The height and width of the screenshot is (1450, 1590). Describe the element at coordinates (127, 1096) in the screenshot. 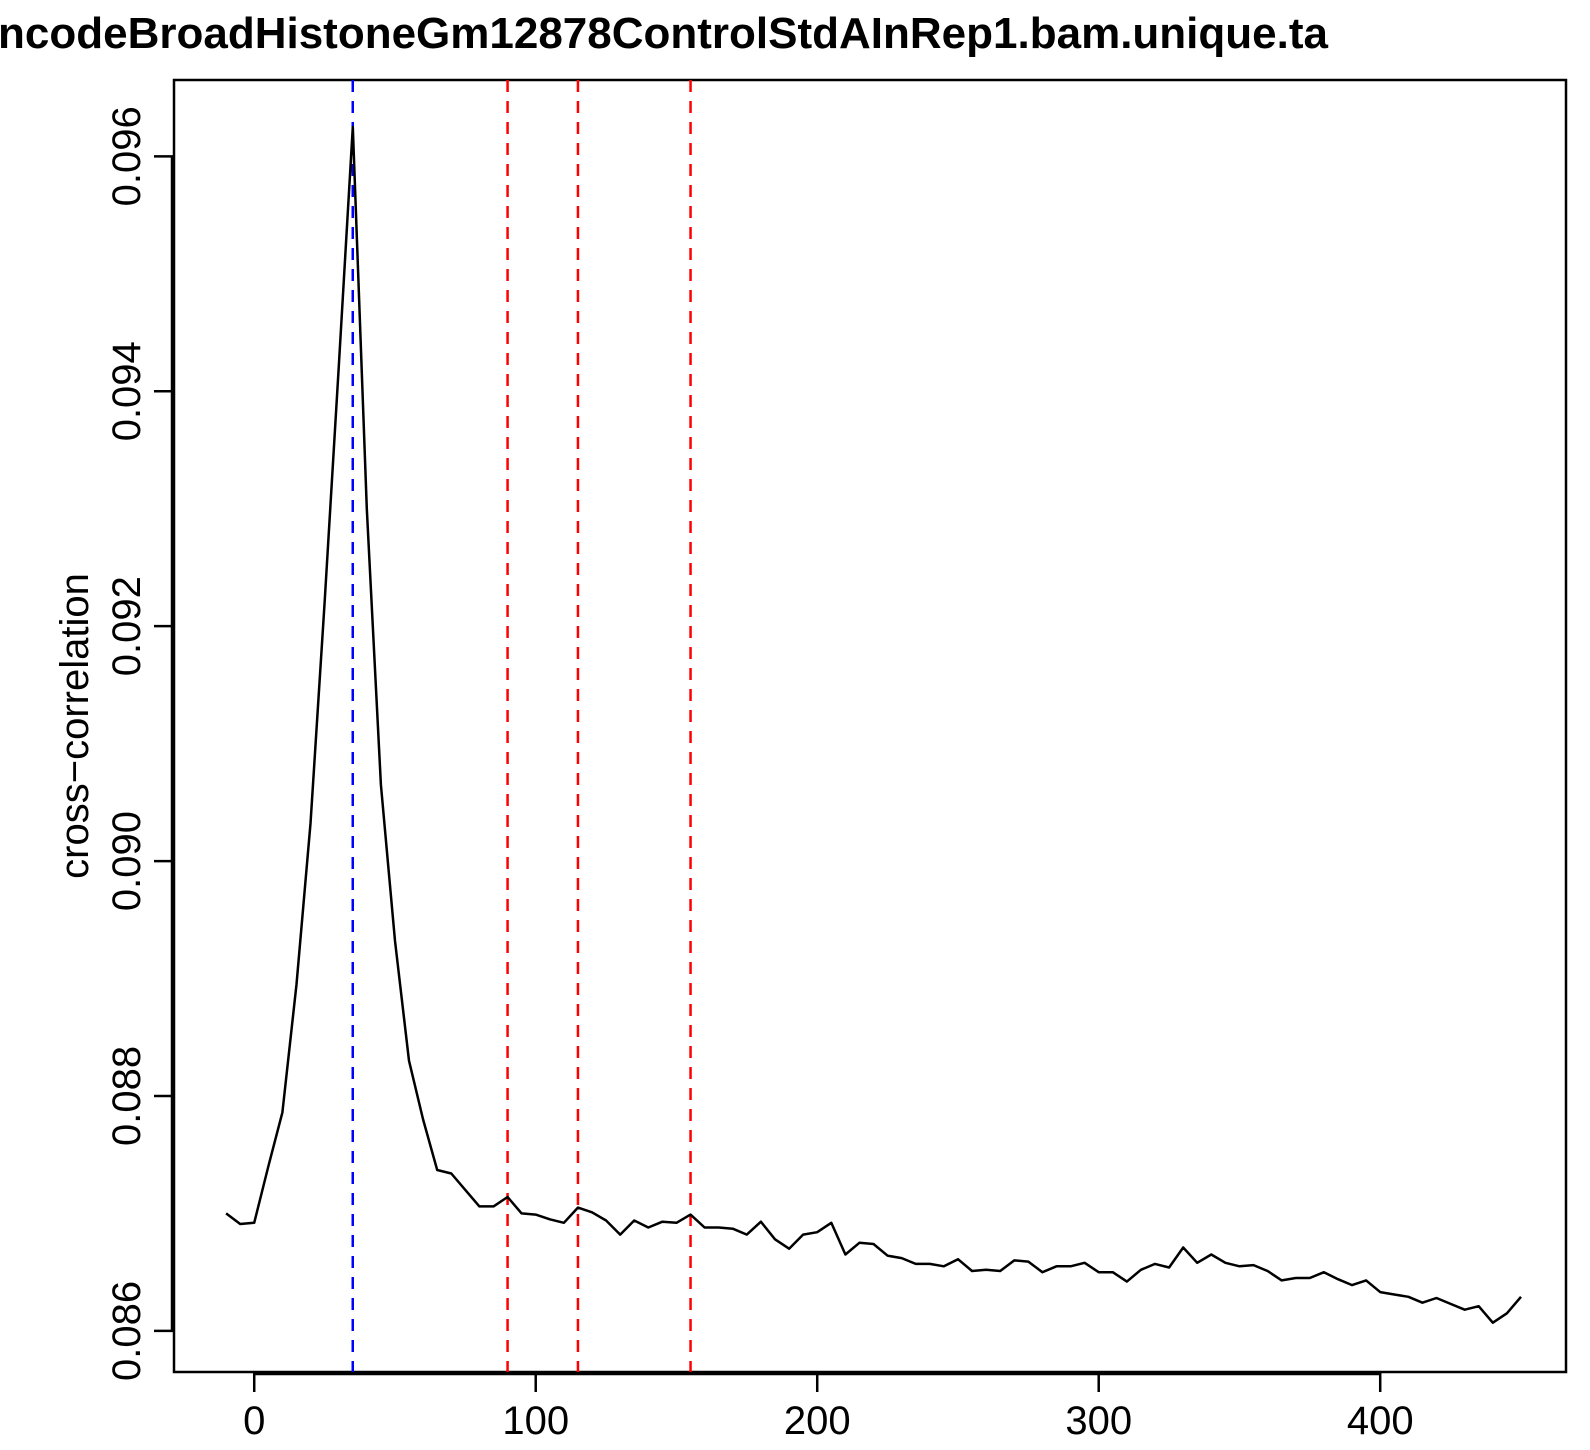

I see `y-tick-label-1: 0.088` at that location.